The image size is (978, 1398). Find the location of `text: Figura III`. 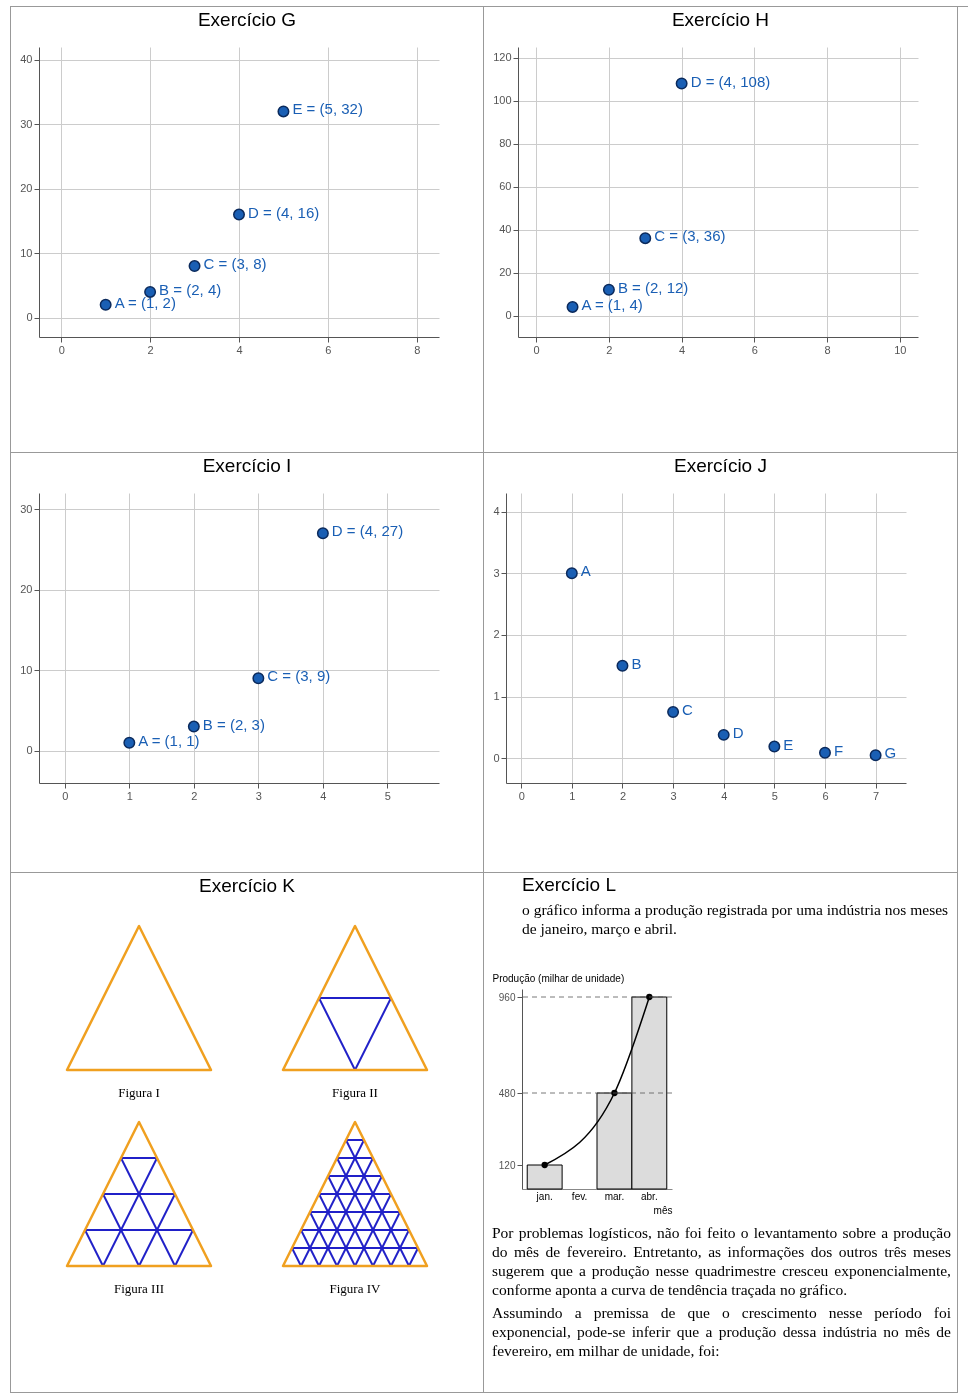

text: Figura III is located at coordinates (139, 1289).